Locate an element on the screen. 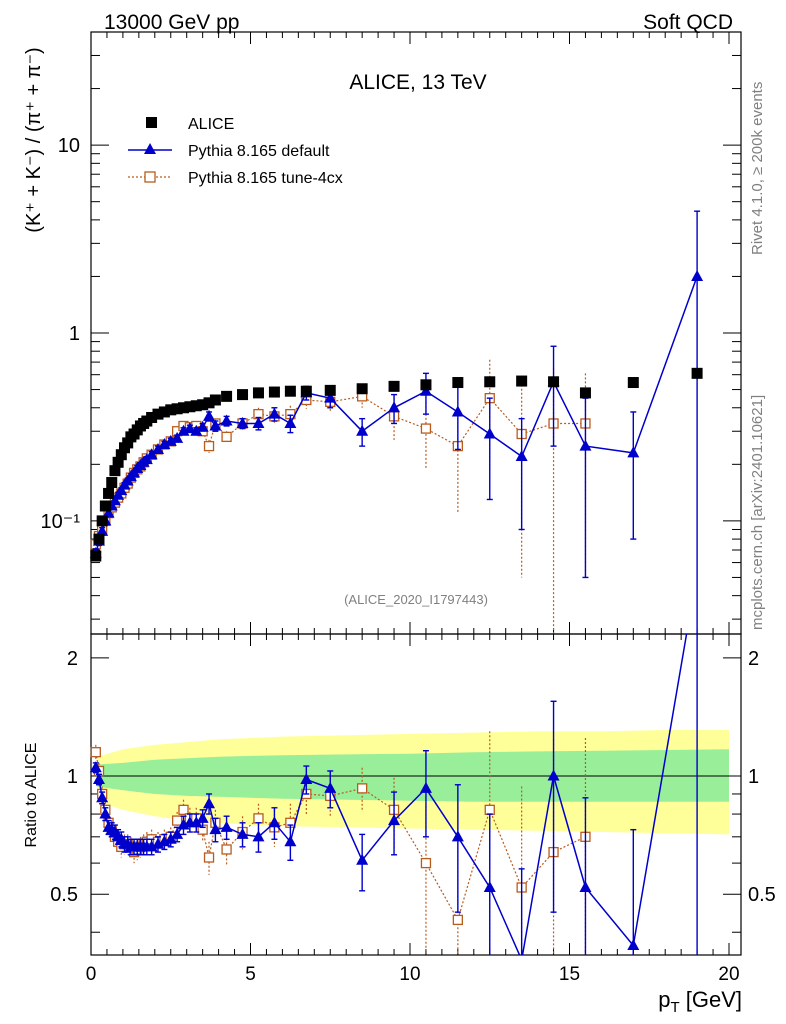  legend-label-default: Pythia 8.165 default is located at coordinates (259, 151).